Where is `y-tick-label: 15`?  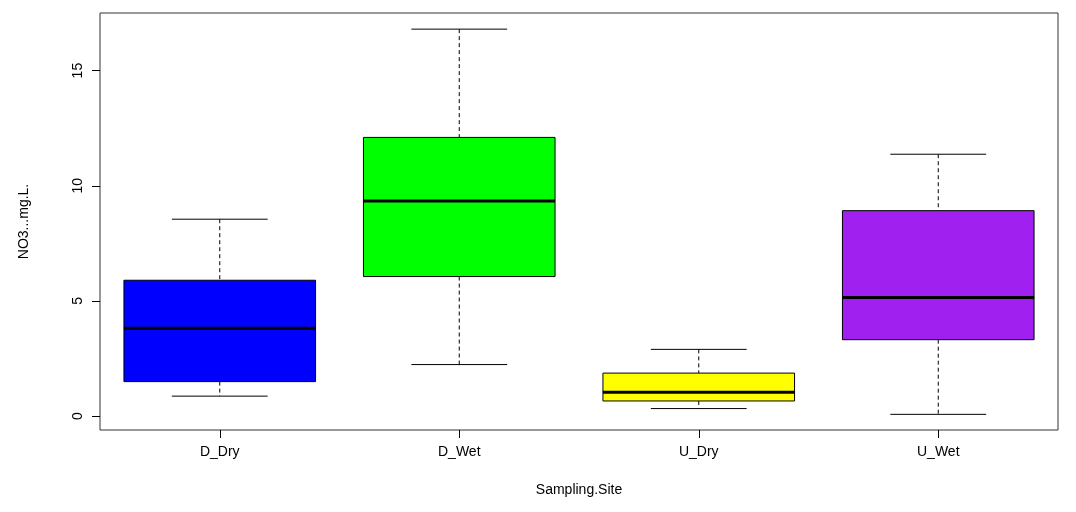 y-tick-label: 15 is located at coordinates (77, 70).